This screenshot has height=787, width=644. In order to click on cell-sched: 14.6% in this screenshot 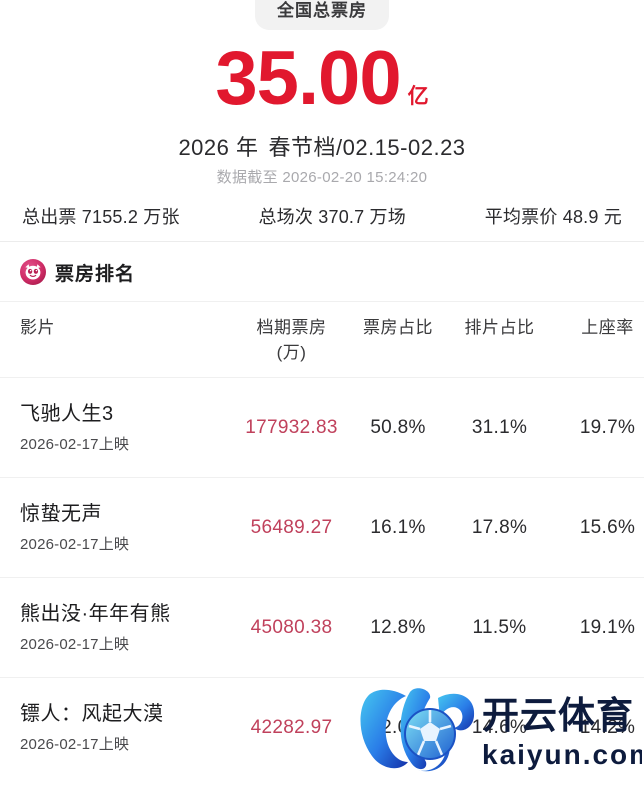, I will do `click(499, 727)`.